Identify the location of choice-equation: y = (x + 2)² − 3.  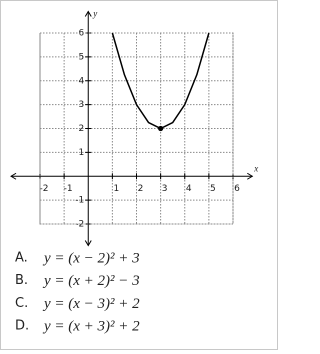
(91, 281).